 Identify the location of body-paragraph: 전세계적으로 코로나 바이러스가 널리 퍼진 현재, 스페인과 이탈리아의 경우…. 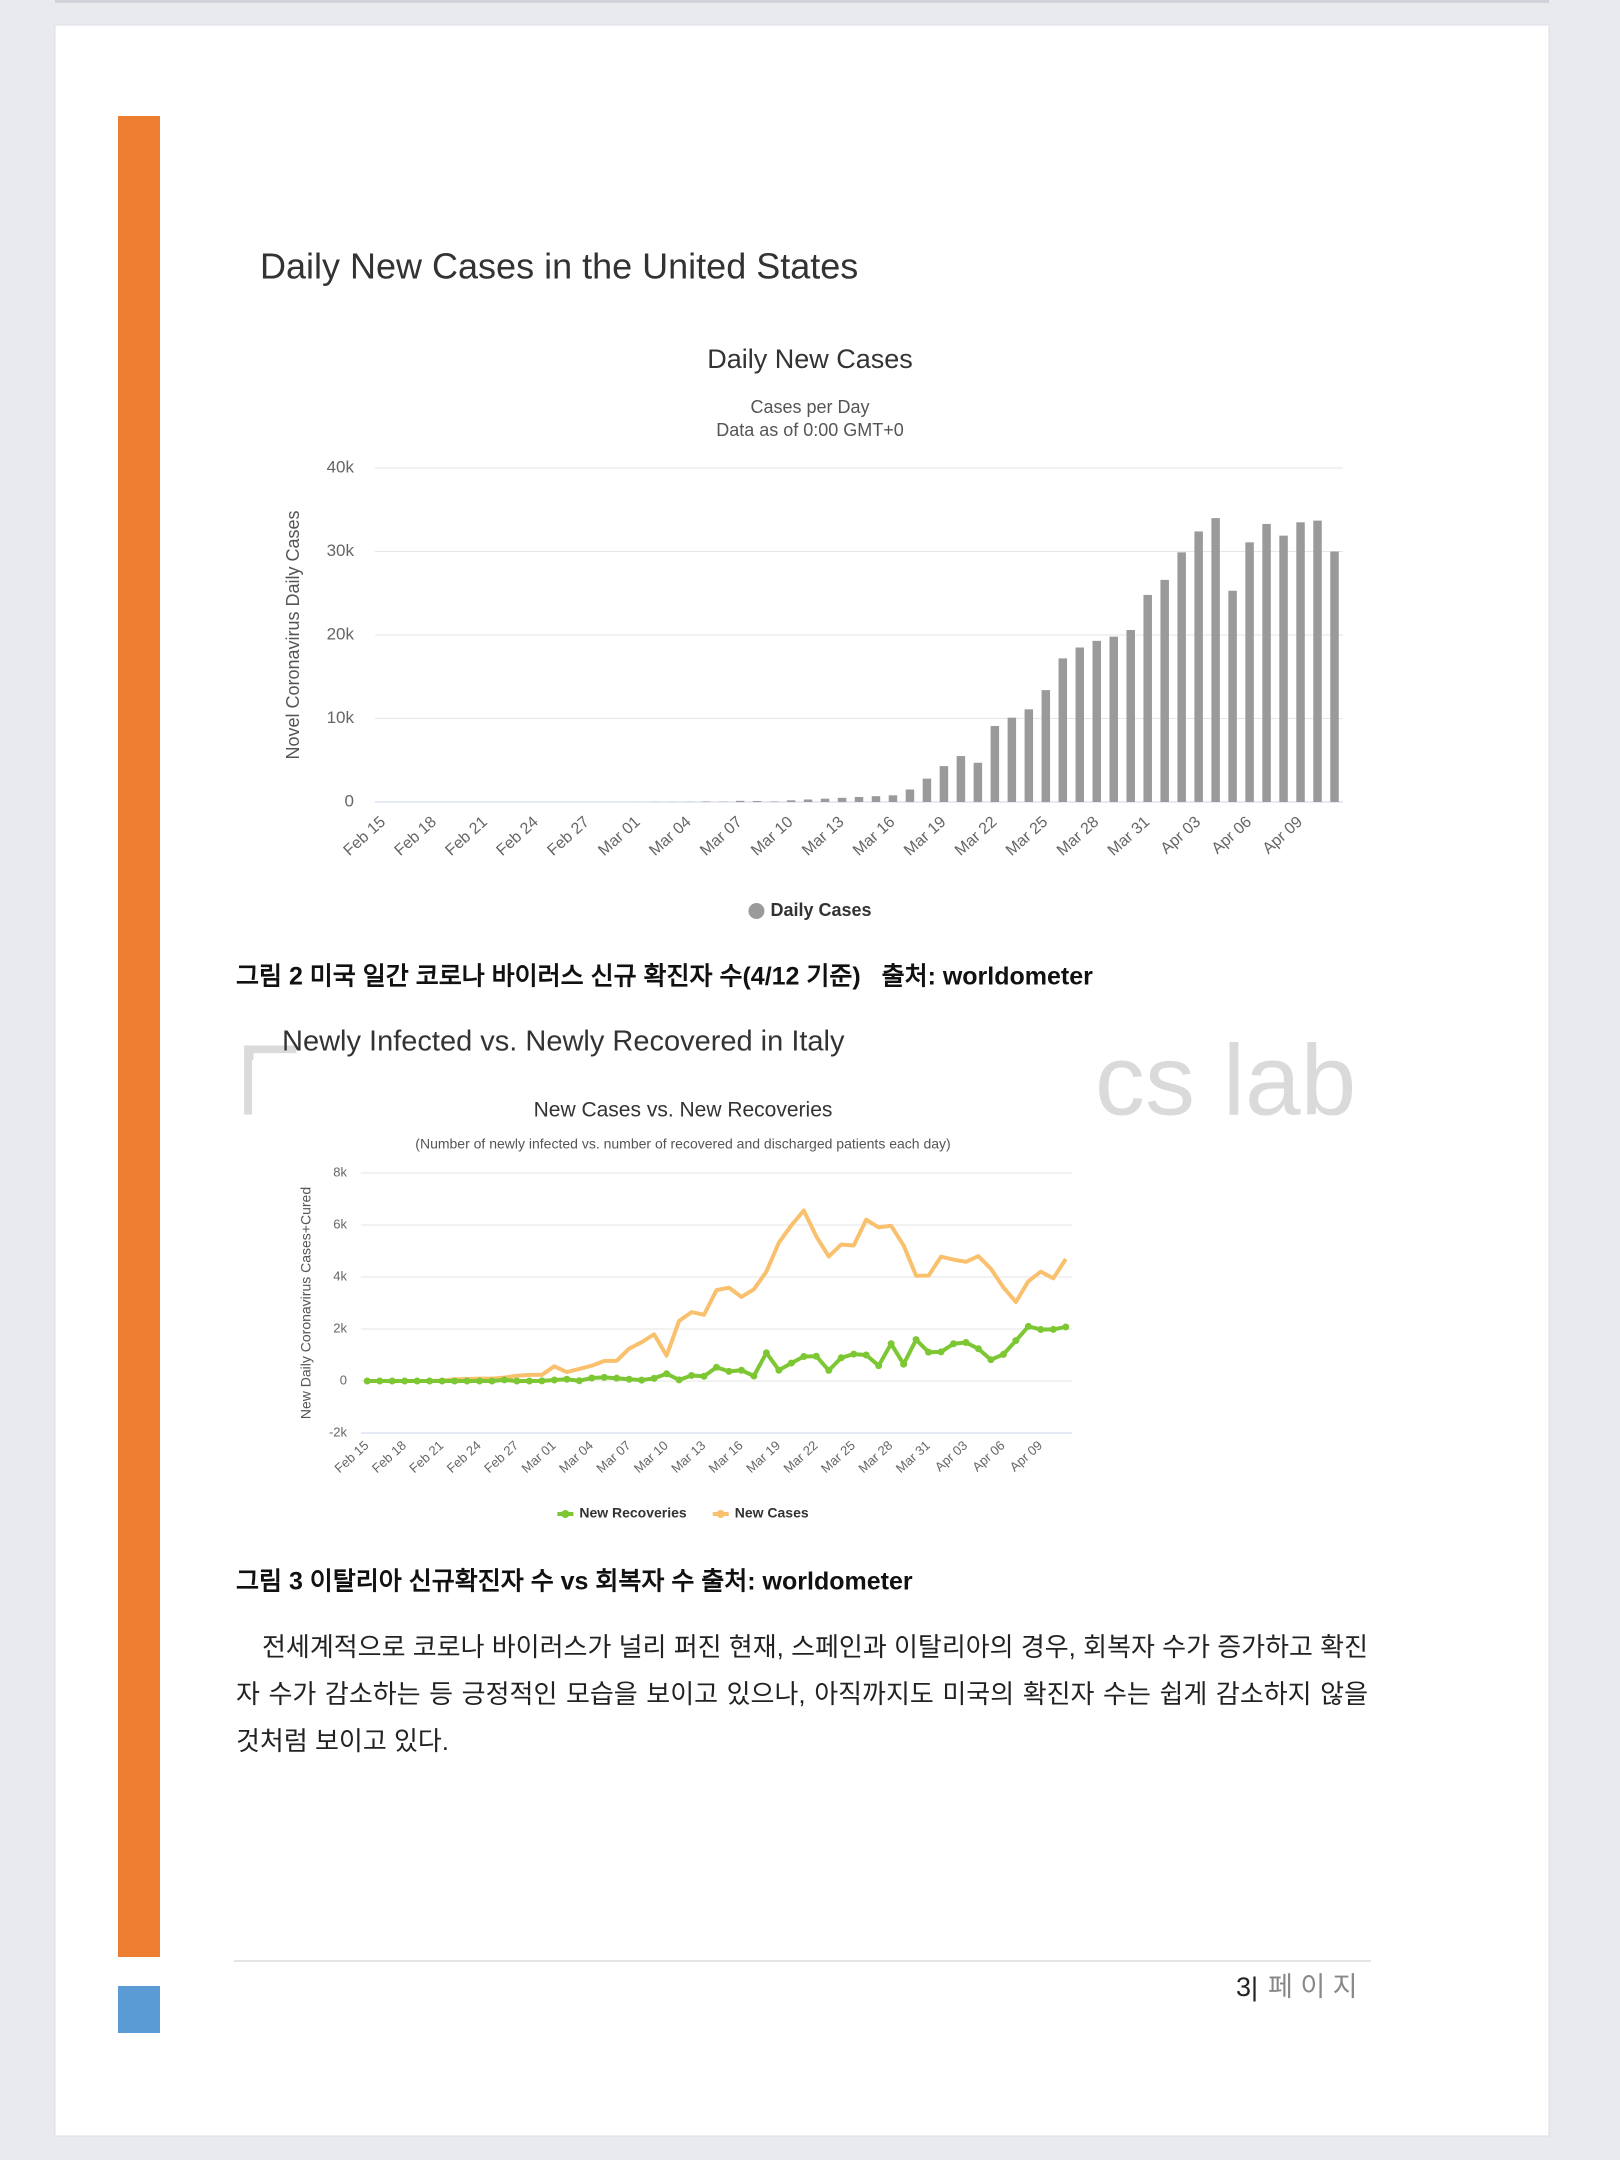
(802, 1694).